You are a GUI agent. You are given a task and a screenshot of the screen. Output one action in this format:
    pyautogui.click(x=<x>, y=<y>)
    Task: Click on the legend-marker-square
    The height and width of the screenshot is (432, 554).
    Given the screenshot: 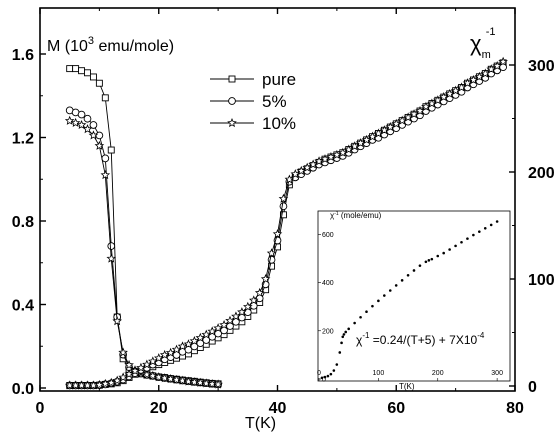 What is the action you would take?
    pyautogui.click(x=232, y=79)
    